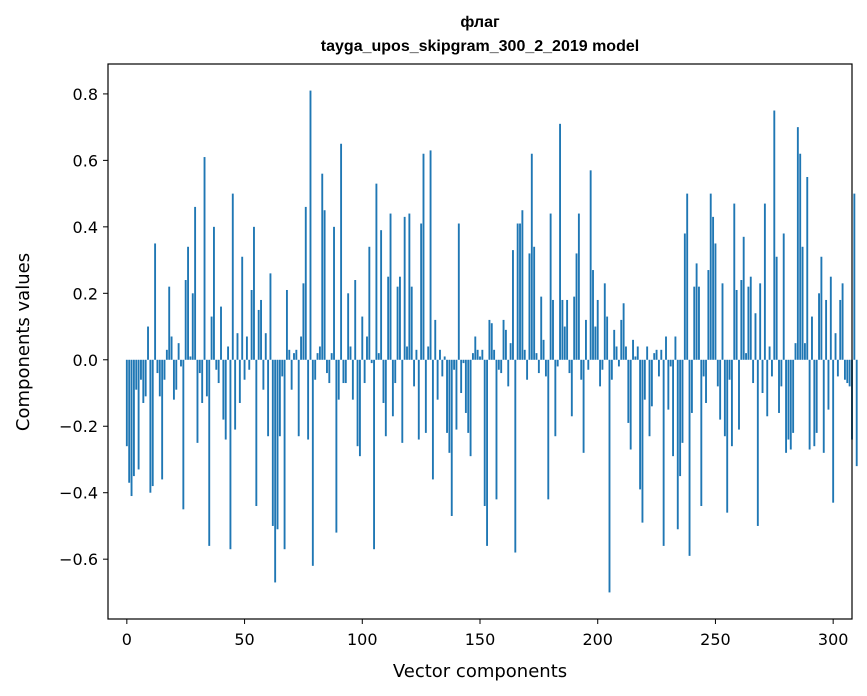 This screenshot has height=696, width=867. Describe the element at coordinates (597, 639) in the screenshot. I see `x-tick-label: 200` at that location.